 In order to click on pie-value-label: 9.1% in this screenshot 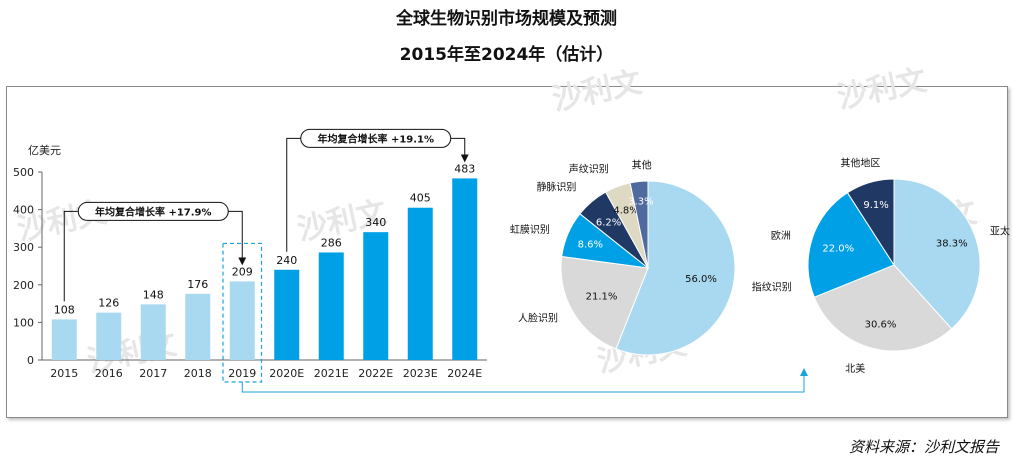, I will do `click(875, 205)`.